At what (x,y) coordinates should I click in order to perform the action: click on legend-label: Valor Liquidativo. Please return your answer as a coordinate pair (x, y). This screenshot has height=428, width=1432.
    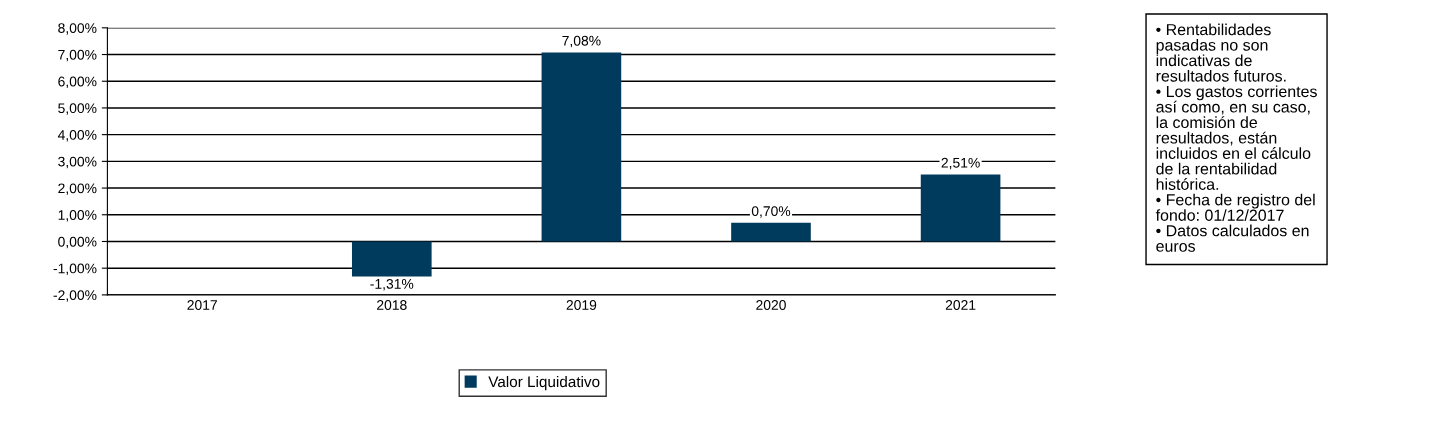
    Looking at the image, I should click on (544, 383).